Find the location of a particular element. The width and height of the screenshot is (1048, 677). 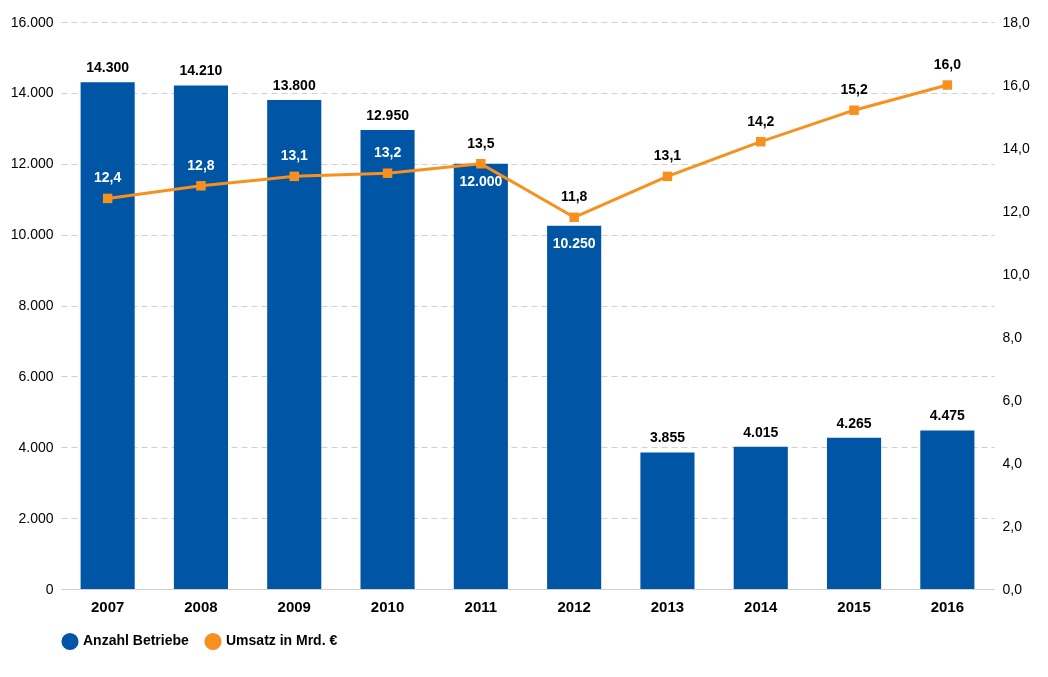

y-tick-label: 2.000 is located at coordinates (36, 517).